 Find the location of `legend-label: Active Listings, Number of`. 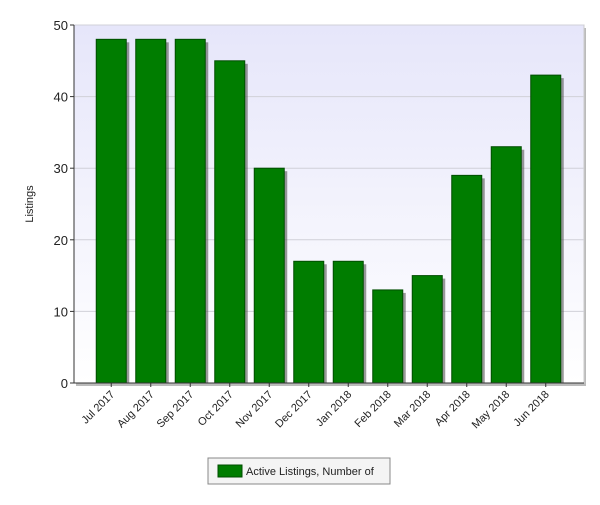

legend-label: Active Listings, Number of is located at coordinates (310, 472).